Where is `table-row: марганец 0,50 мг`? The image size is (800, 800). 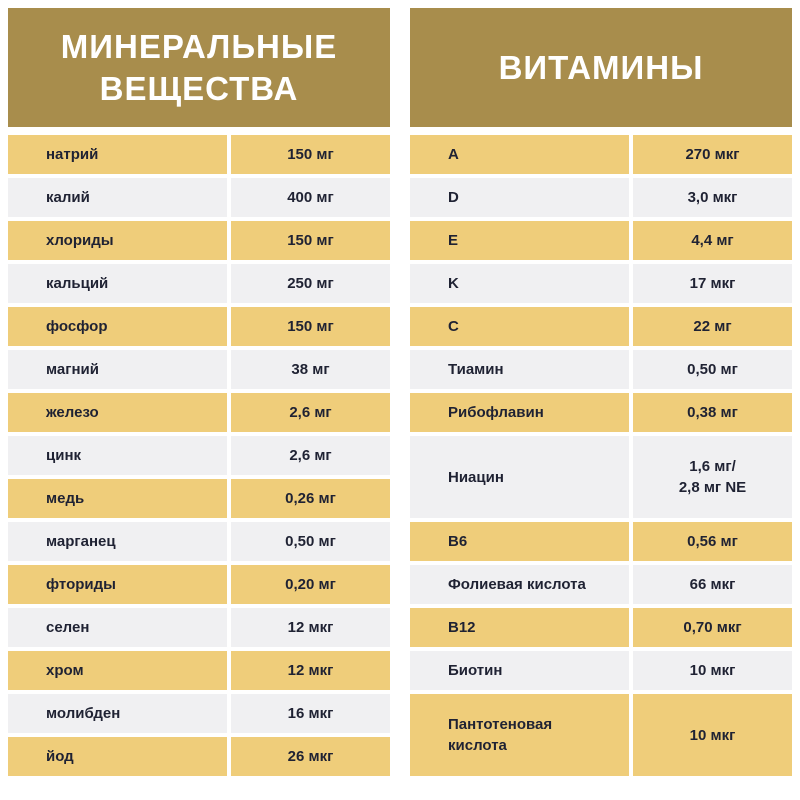
table-row: марганец 0,50 мг is located at coordinates (199, 541).